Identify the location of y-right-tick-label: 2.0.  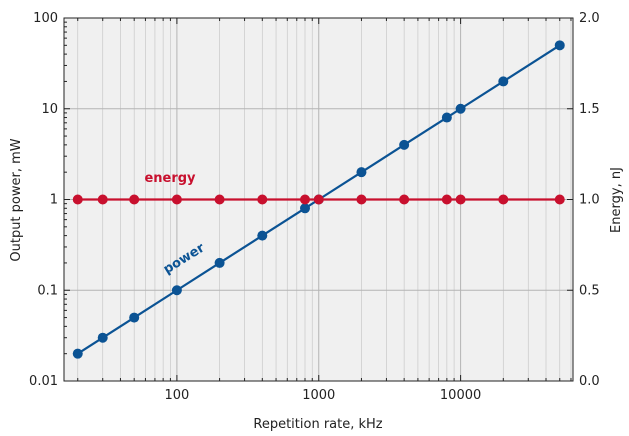
(589, 18).